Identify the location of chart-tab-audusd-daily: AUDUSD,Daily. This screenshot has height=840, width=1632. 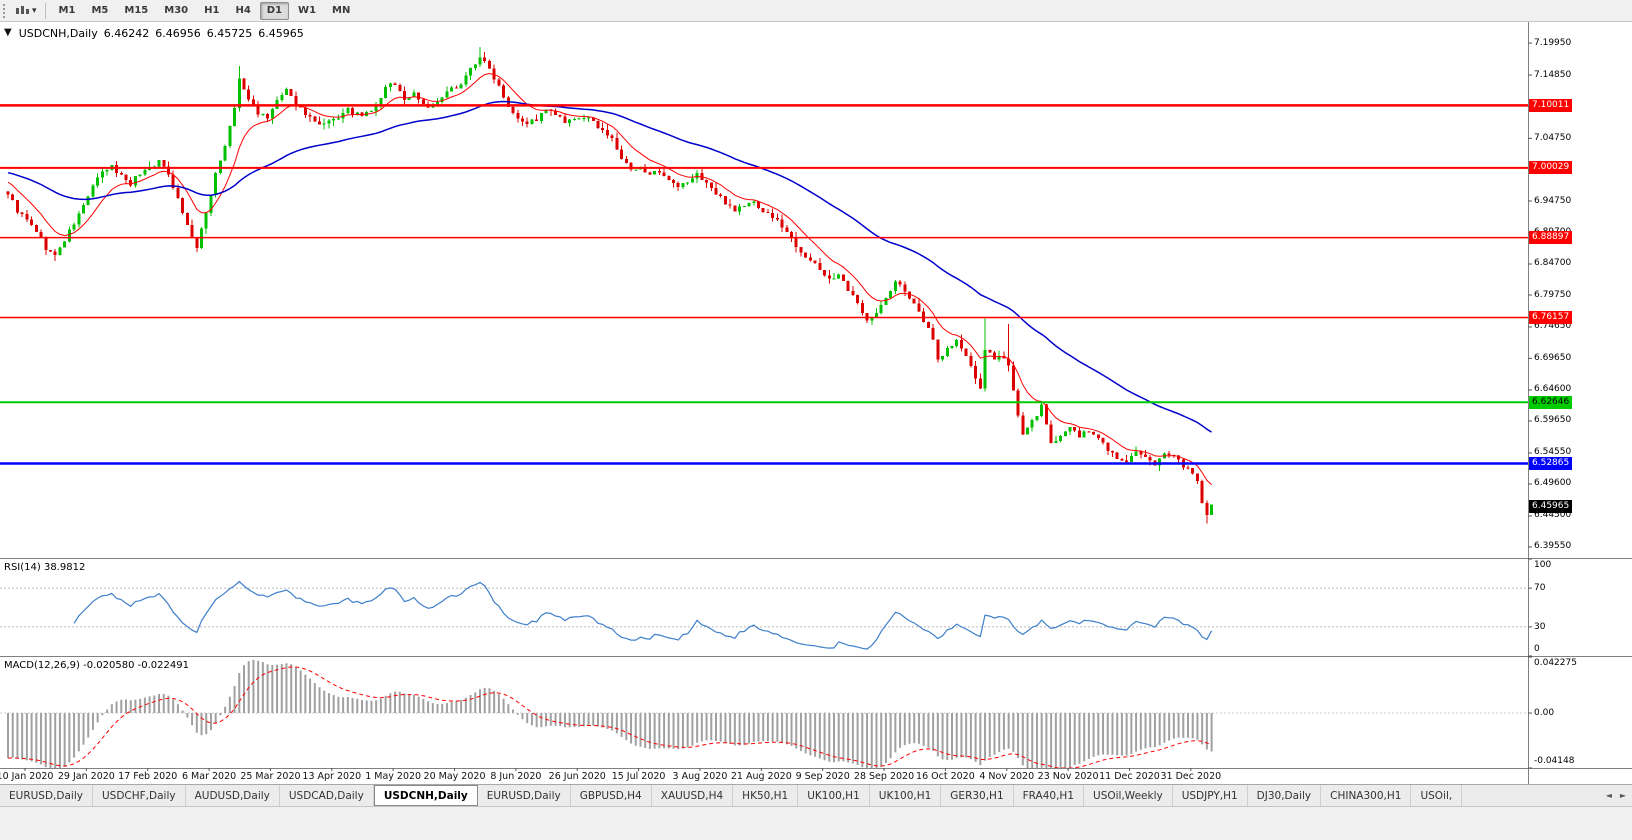
(233, 795).